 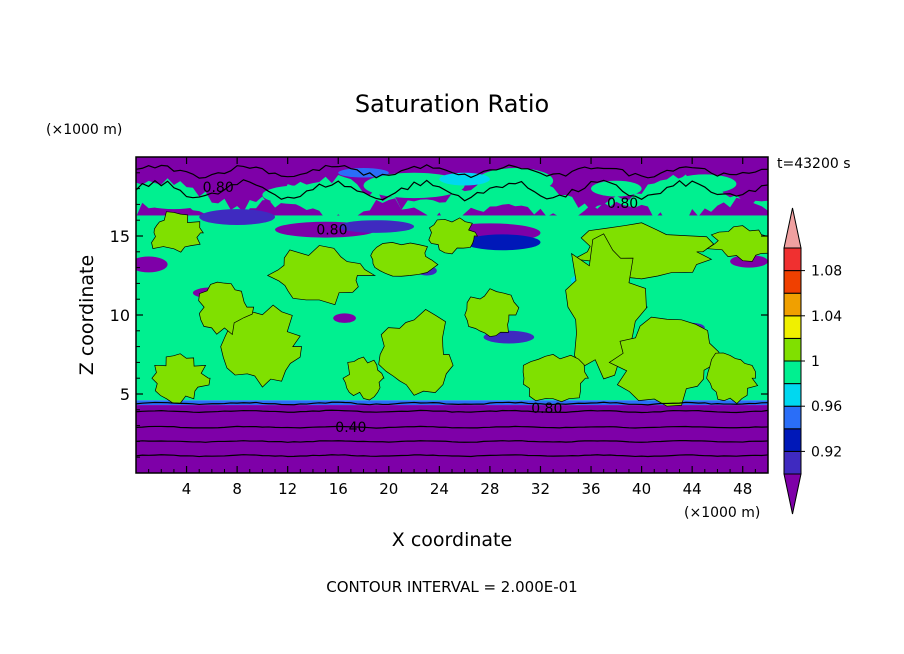 What do you see at coordinates (641, 489) in the screenshot?
I see `x-tick-label: 40` at bounding box center [641, 489].